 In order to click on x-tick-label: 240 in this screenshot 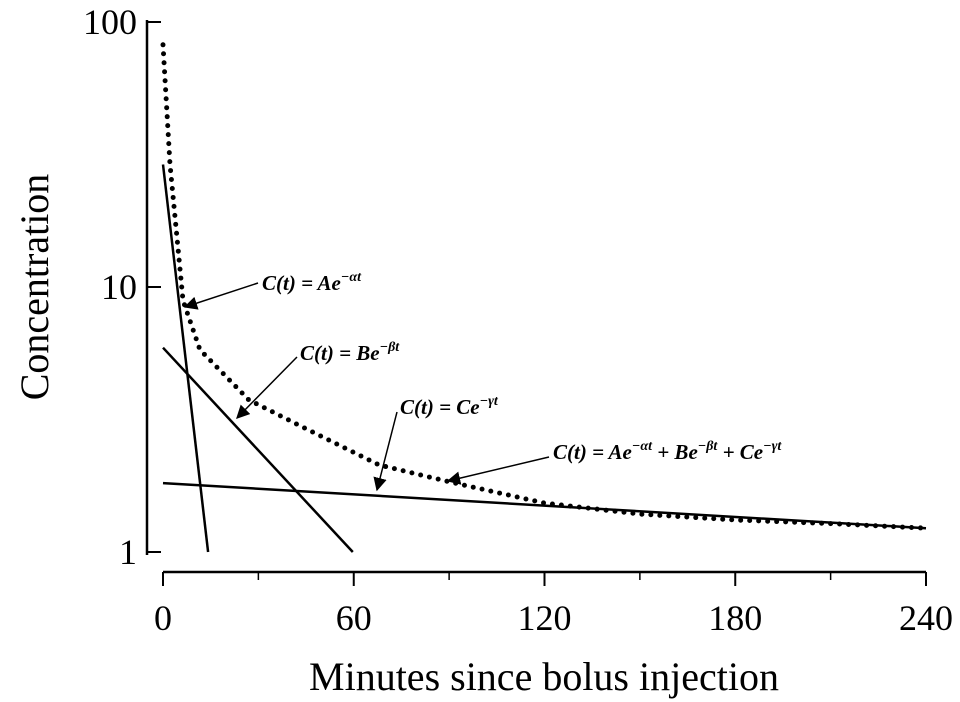, I will do `click(926, 618)`.